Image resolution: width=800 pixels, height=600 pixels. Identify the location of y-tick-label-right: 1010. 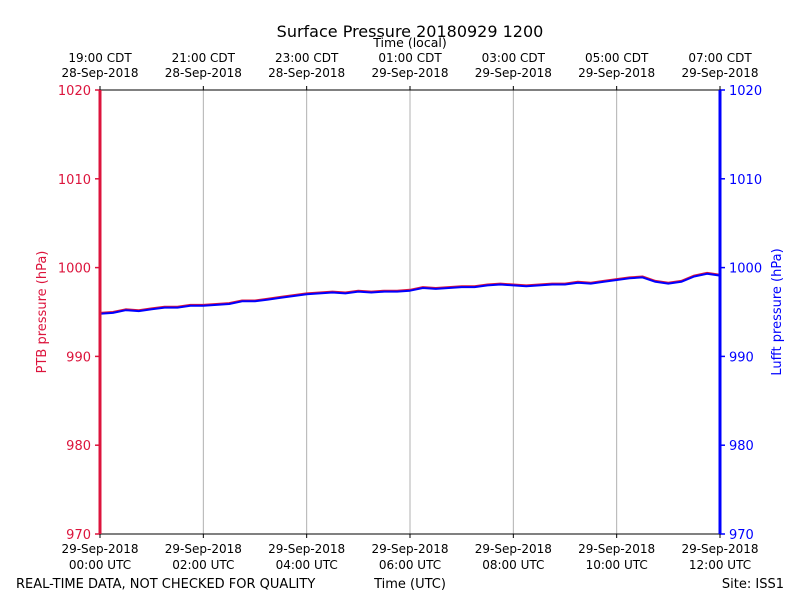
(745, 180).